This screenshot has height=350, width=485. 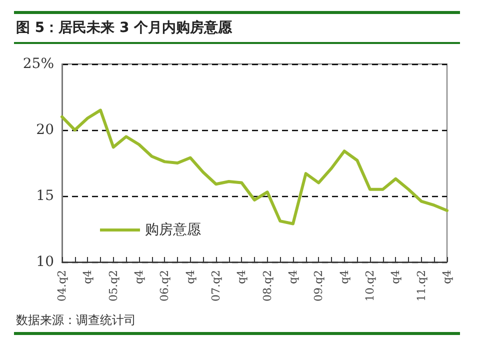 What do you see at coordinates (267, 286) in the screenshot?
I see `x-tick-label: 08.q2` at bounding box center [267, 286].